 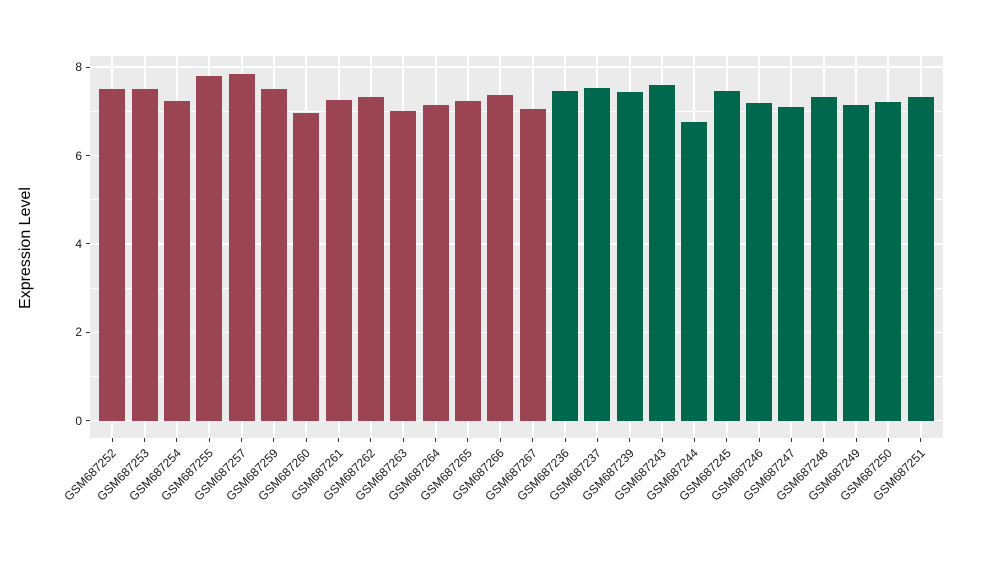 I want to click on bar-GSM687252, so click(x=112, y=255).